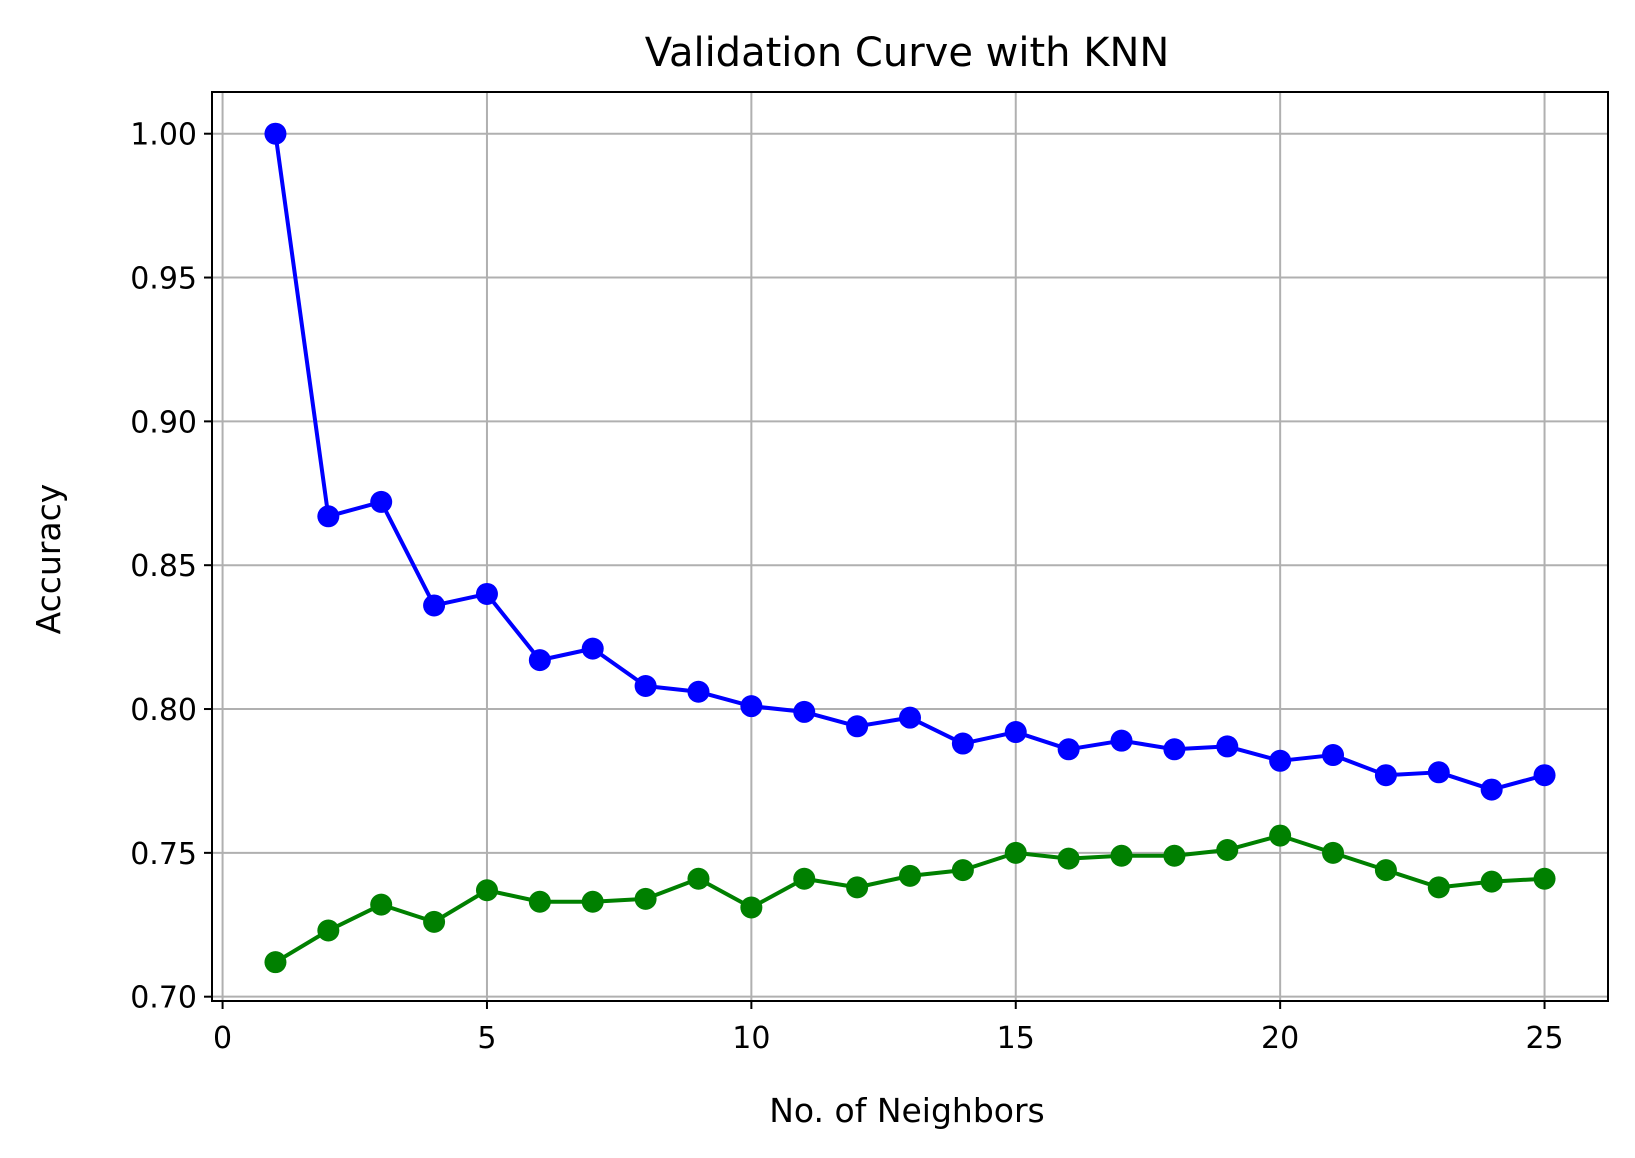 Image resolution: width=1635 pixels, height=1158 pixels. Describe the element at coordinates (1544, 1038) in the screenshot. I see `x-tick-label: 25` at that location.